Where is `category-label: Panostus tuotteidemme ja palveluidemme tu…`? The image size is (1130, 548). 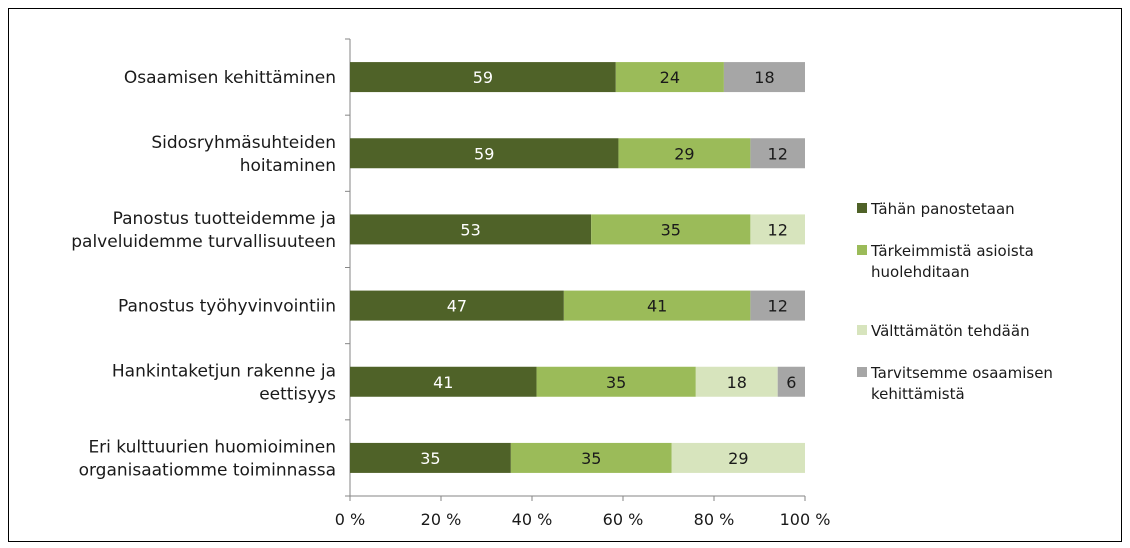
category-label: Panostus tuotteidemme ja palveluidemme tu… is located at coordinates (203, 230).